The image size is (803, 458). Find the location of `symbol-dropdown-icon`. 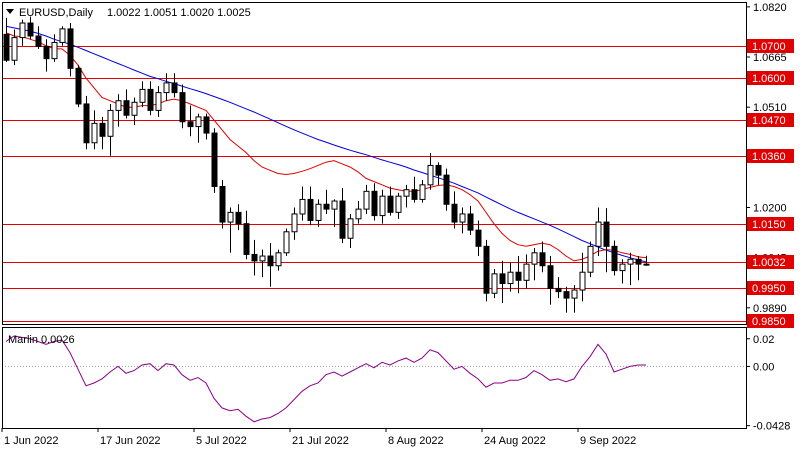

symbol-dropdown-icon is located at coordinates (10, 11).